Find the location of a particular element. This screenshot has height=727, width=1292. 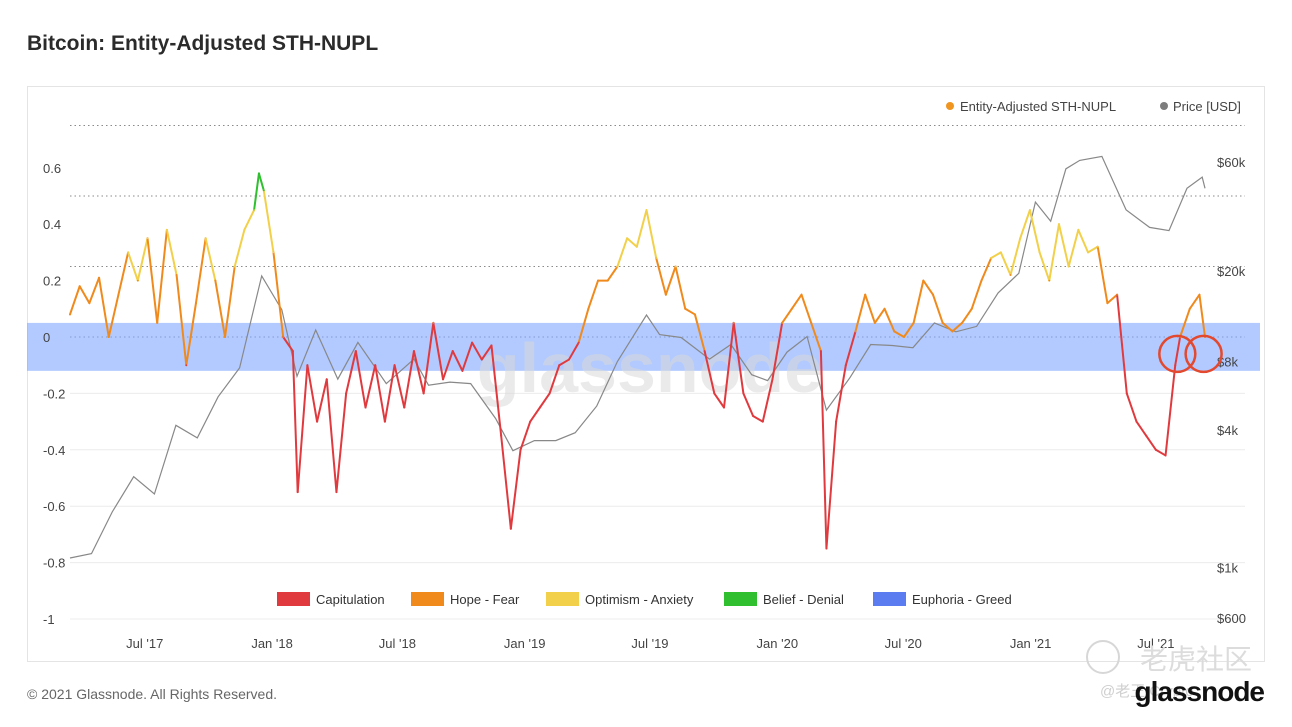

glassnode-logo: glassnode is located at coordinates (1199, 691).